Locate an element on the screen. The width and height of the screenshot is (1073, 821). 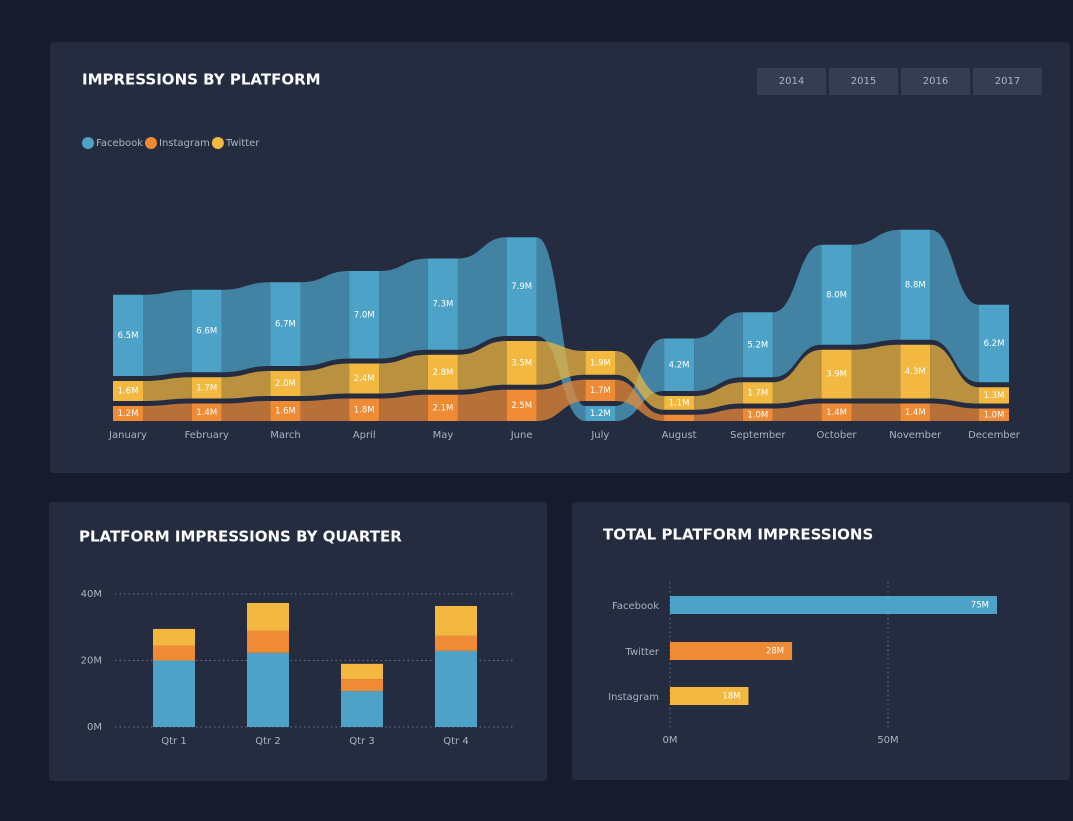
x-tick-label: Qtr 4 is located at coordinates (455, 741).